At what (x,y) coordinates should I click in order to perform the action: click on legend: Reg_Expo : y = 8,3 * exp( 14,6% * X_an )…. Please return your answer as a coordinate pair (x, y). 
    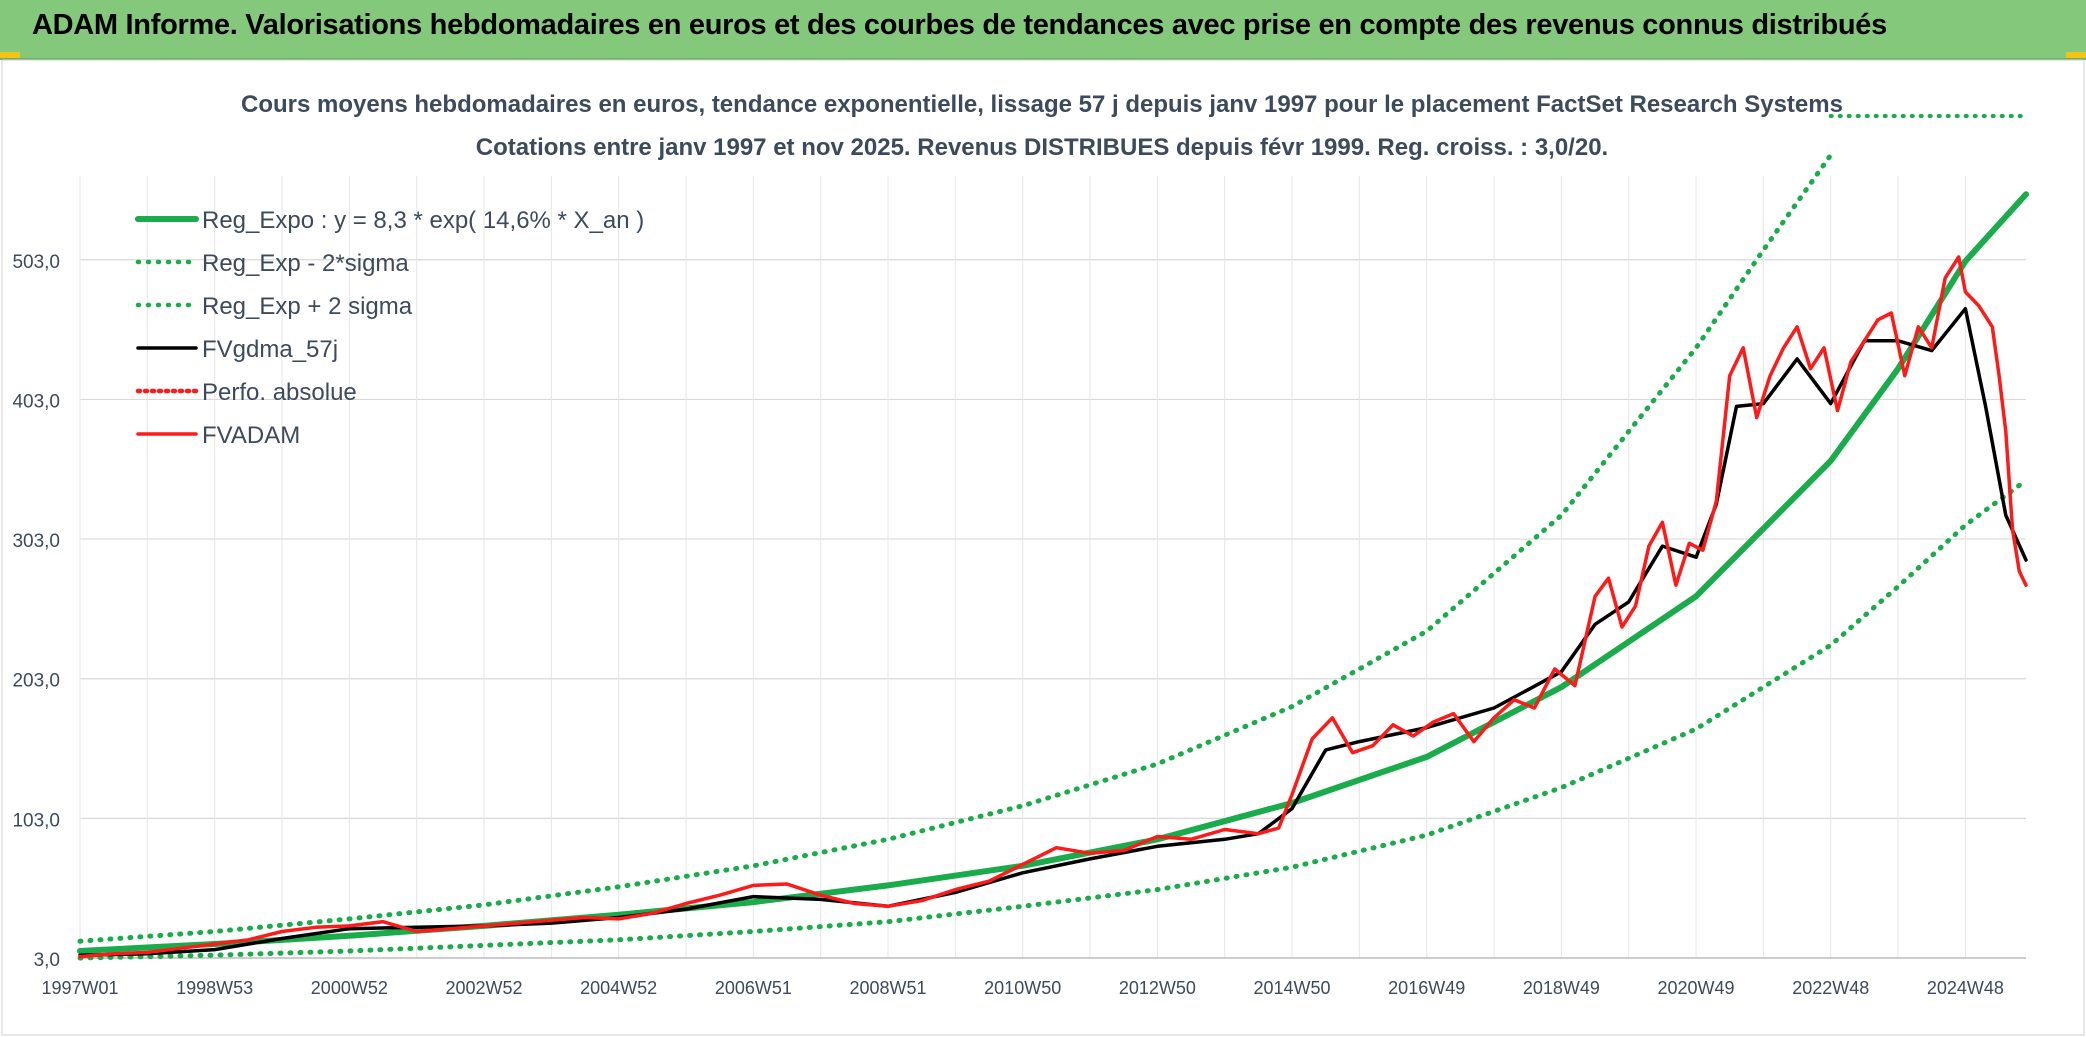
    Looking at the image, I should click on (389, 328).